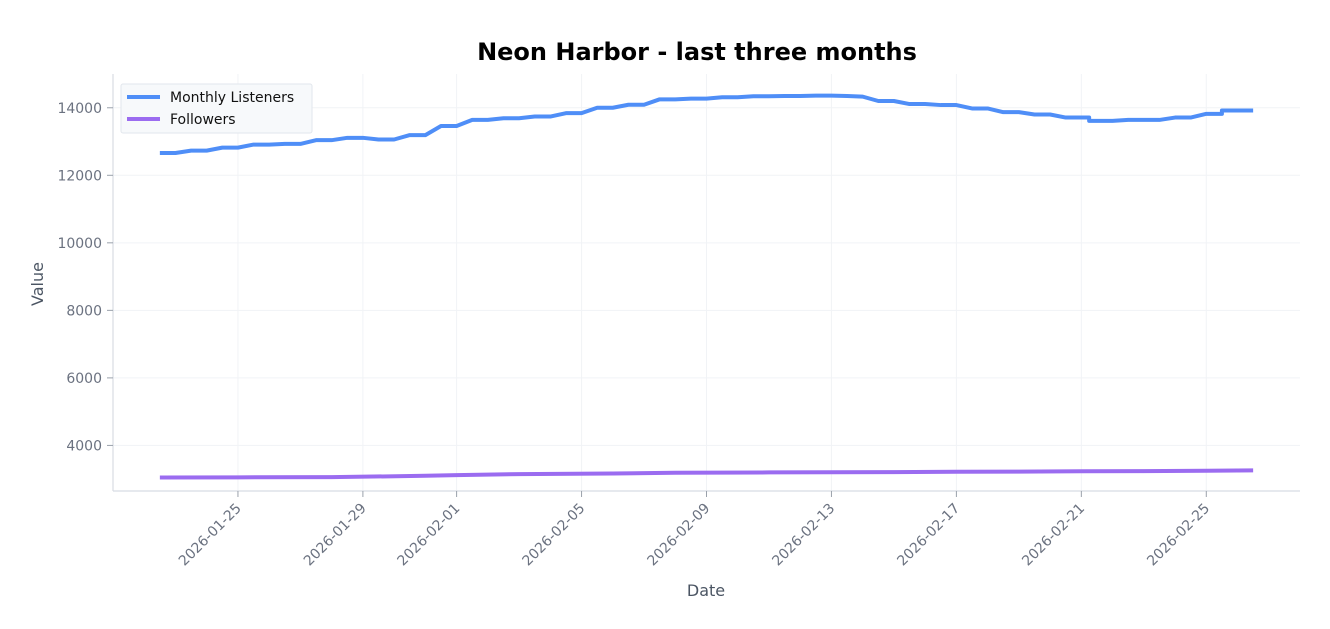  Describe the element at coordinates (84, 446) in the screenshot. I see `y-tick-label: 4000` at that location.